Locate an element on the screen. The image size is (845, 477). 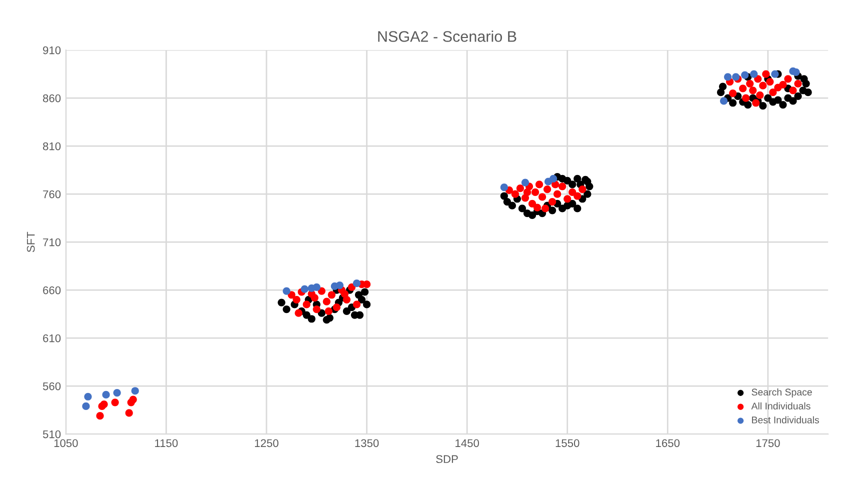
x-tick-label: 1050 is located at coordinates (66, 443).